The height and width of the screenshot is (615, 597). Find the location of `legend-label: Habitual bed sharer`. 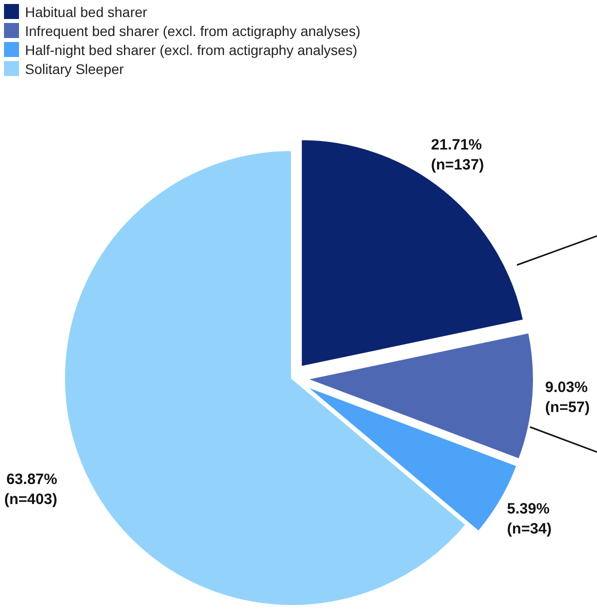

legend-label: Habitual bed sharer is located at coordinates (86, 12).